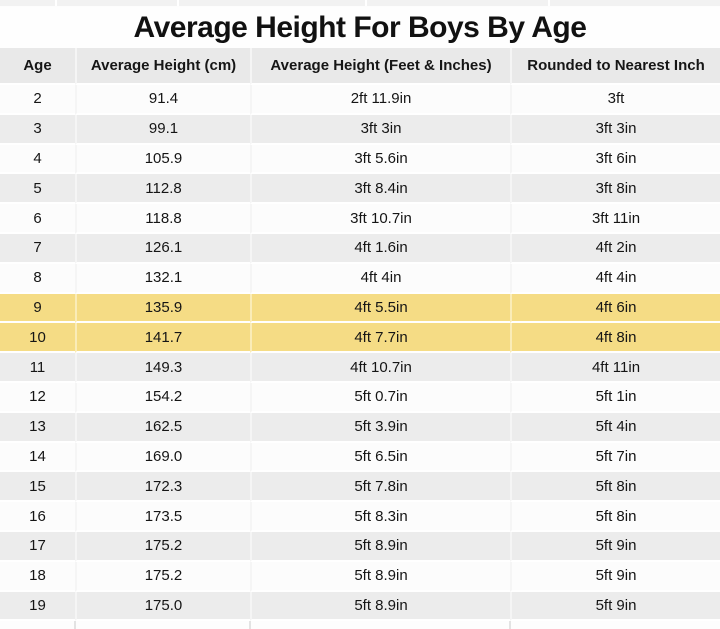  I want to click on cell-cm: 162.5, so click(162, 427).